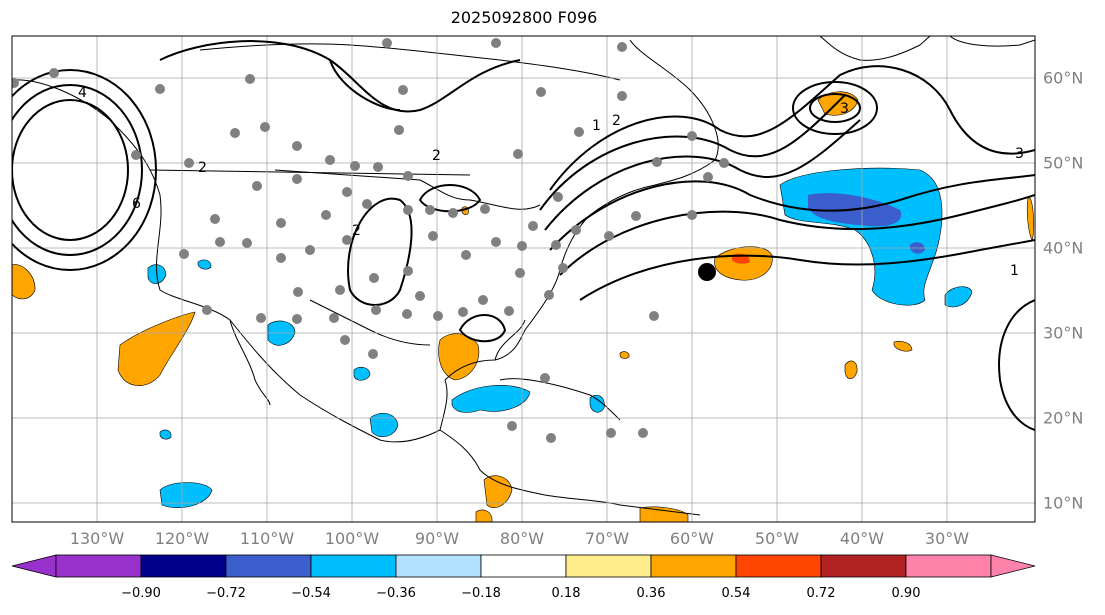  Describe the element at coordinates (267, 538) in the screenshot. I see `lon-label: 110°W` at that location.